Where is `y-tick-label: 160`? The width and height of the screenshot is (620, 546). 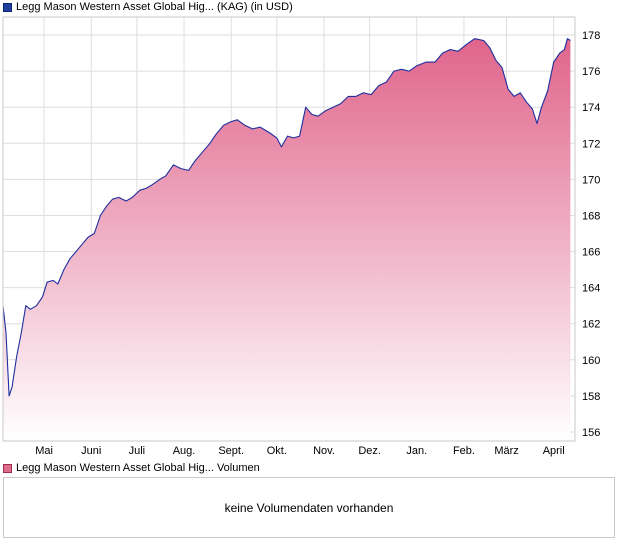 y-tick-label: 160 is located at coordinates (591, 361).